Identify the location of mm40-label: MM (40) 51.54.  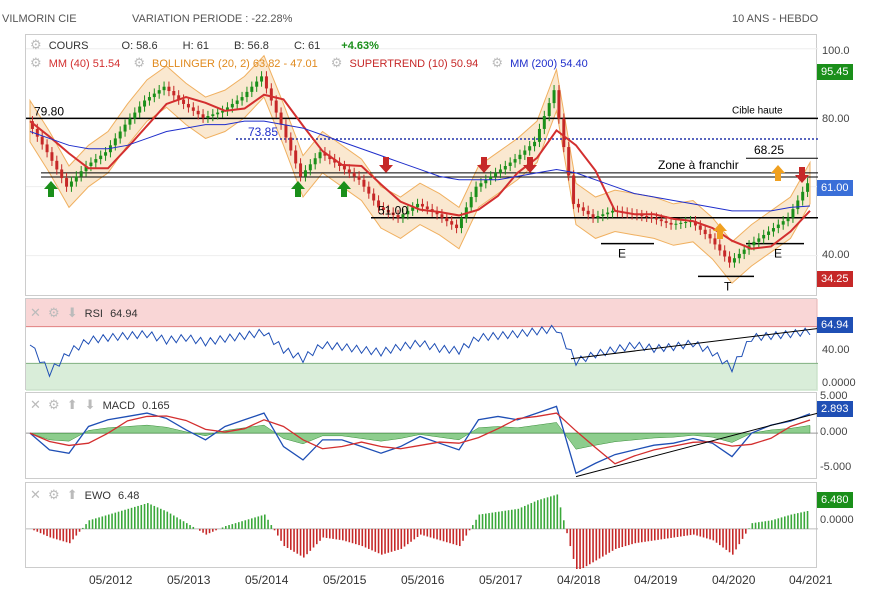
(84, 64).